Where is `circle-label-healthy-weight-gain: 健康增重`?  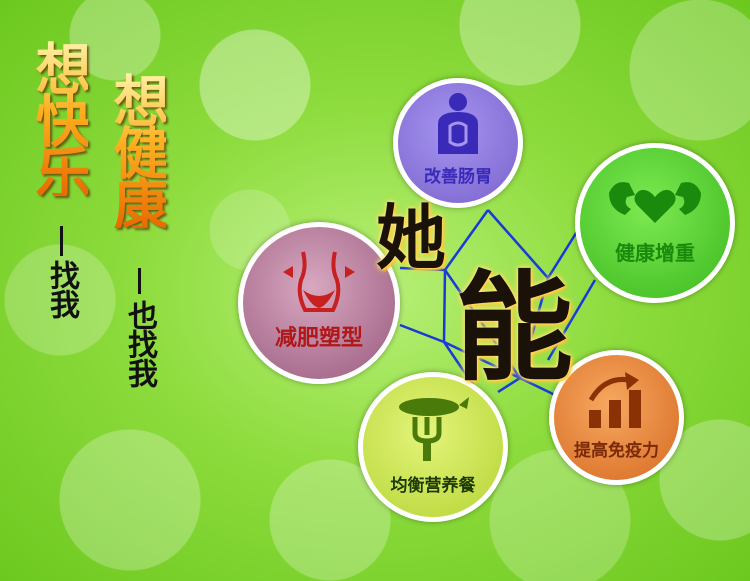 circle-label-healthy-weight-gain: 健康增重 is located at coordinates (655, 252).